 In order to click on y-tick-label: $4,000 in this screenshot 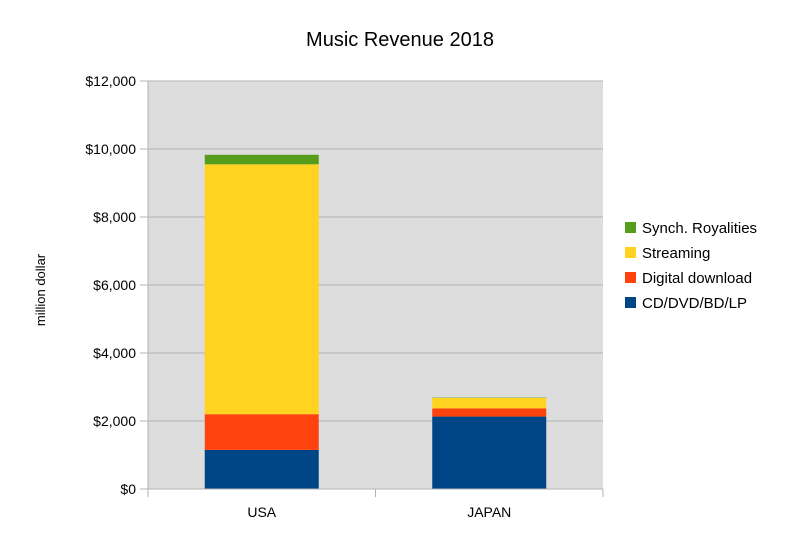, I will do `click(114, 353)`.